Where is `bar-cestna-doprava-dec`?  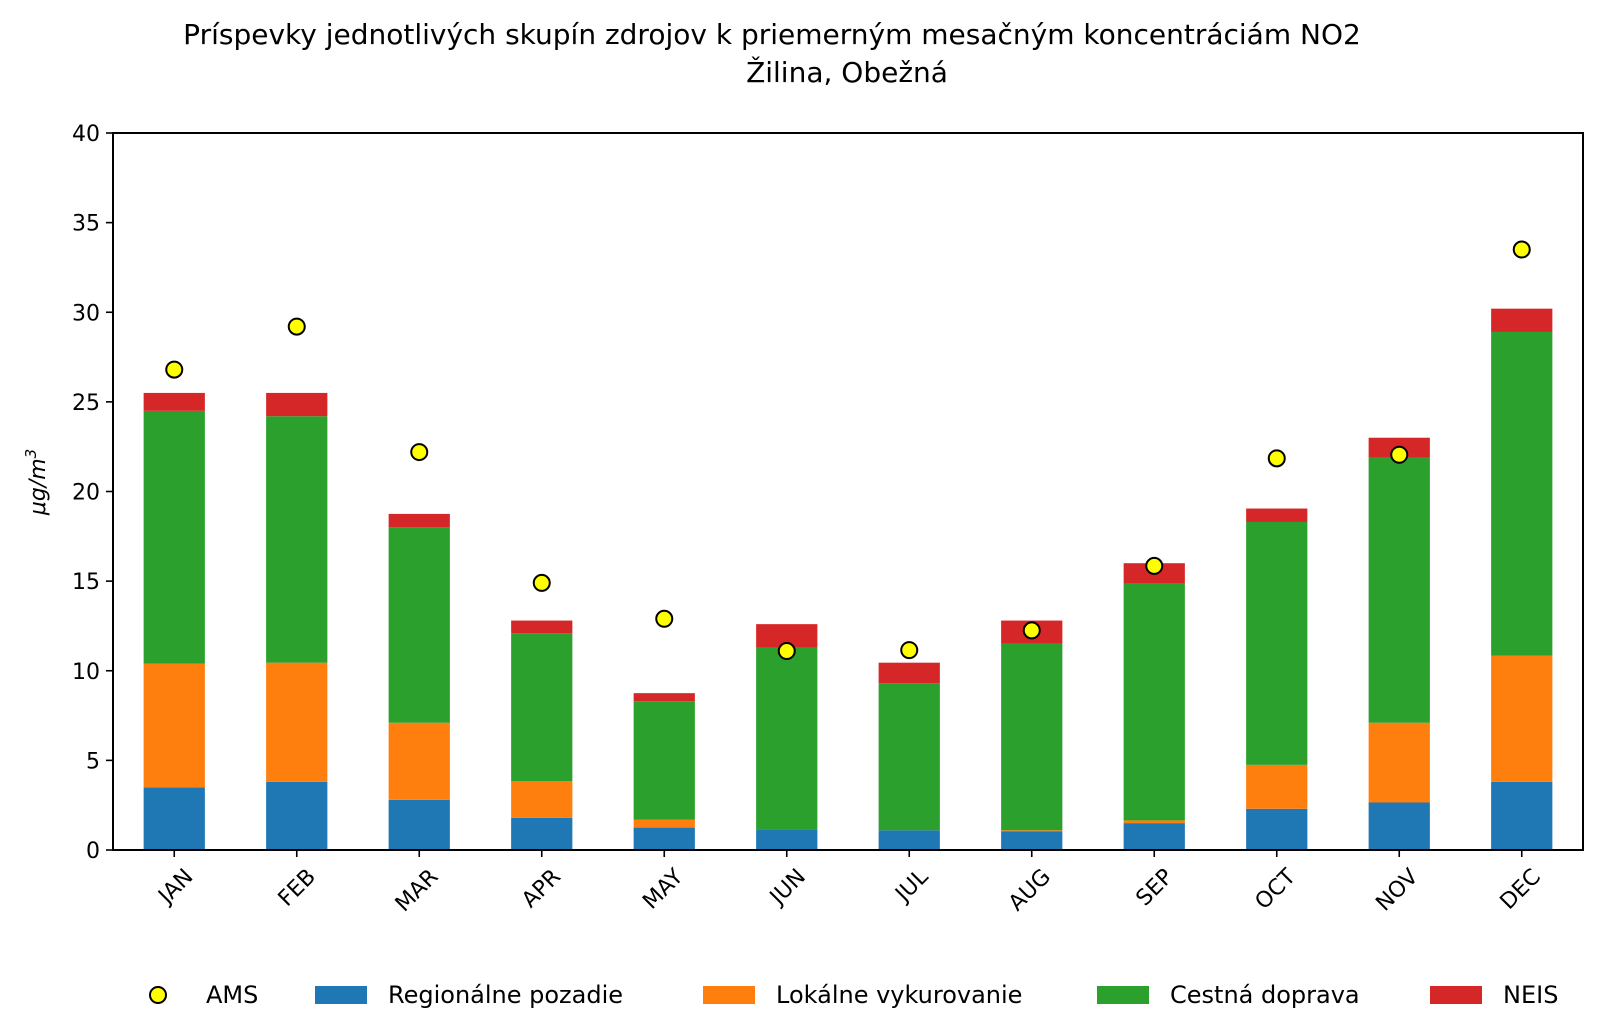
bar-cestna-doprava-dec is located at coordinates (1522, 493).